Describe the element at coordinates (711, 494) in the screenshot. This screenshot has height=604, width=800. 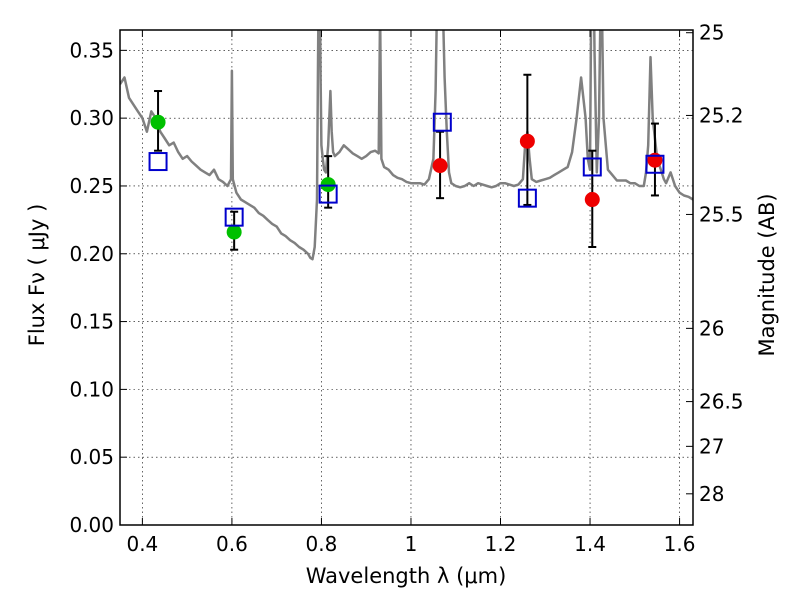
I see `y2-tick-label: 28` at that location.